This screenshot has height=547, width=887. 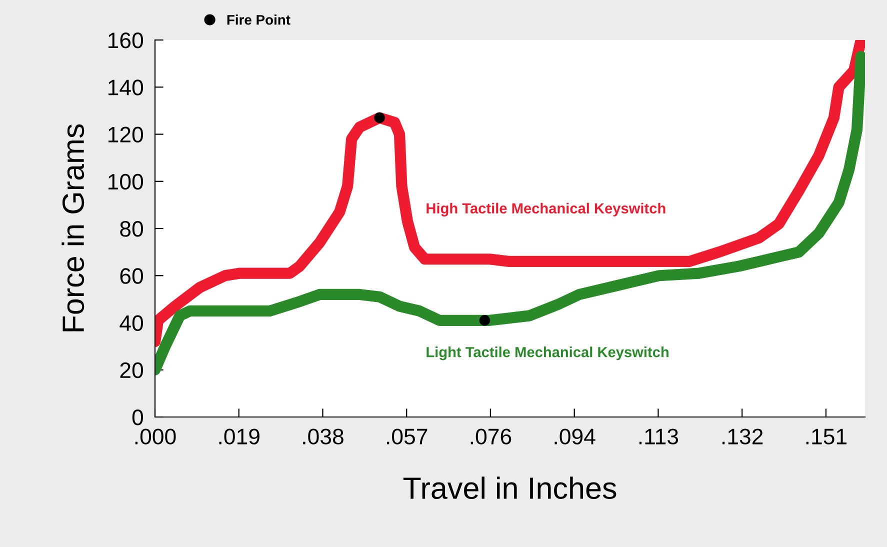 I want to click on y-tick-label: 160, so click(x=126, y=40).